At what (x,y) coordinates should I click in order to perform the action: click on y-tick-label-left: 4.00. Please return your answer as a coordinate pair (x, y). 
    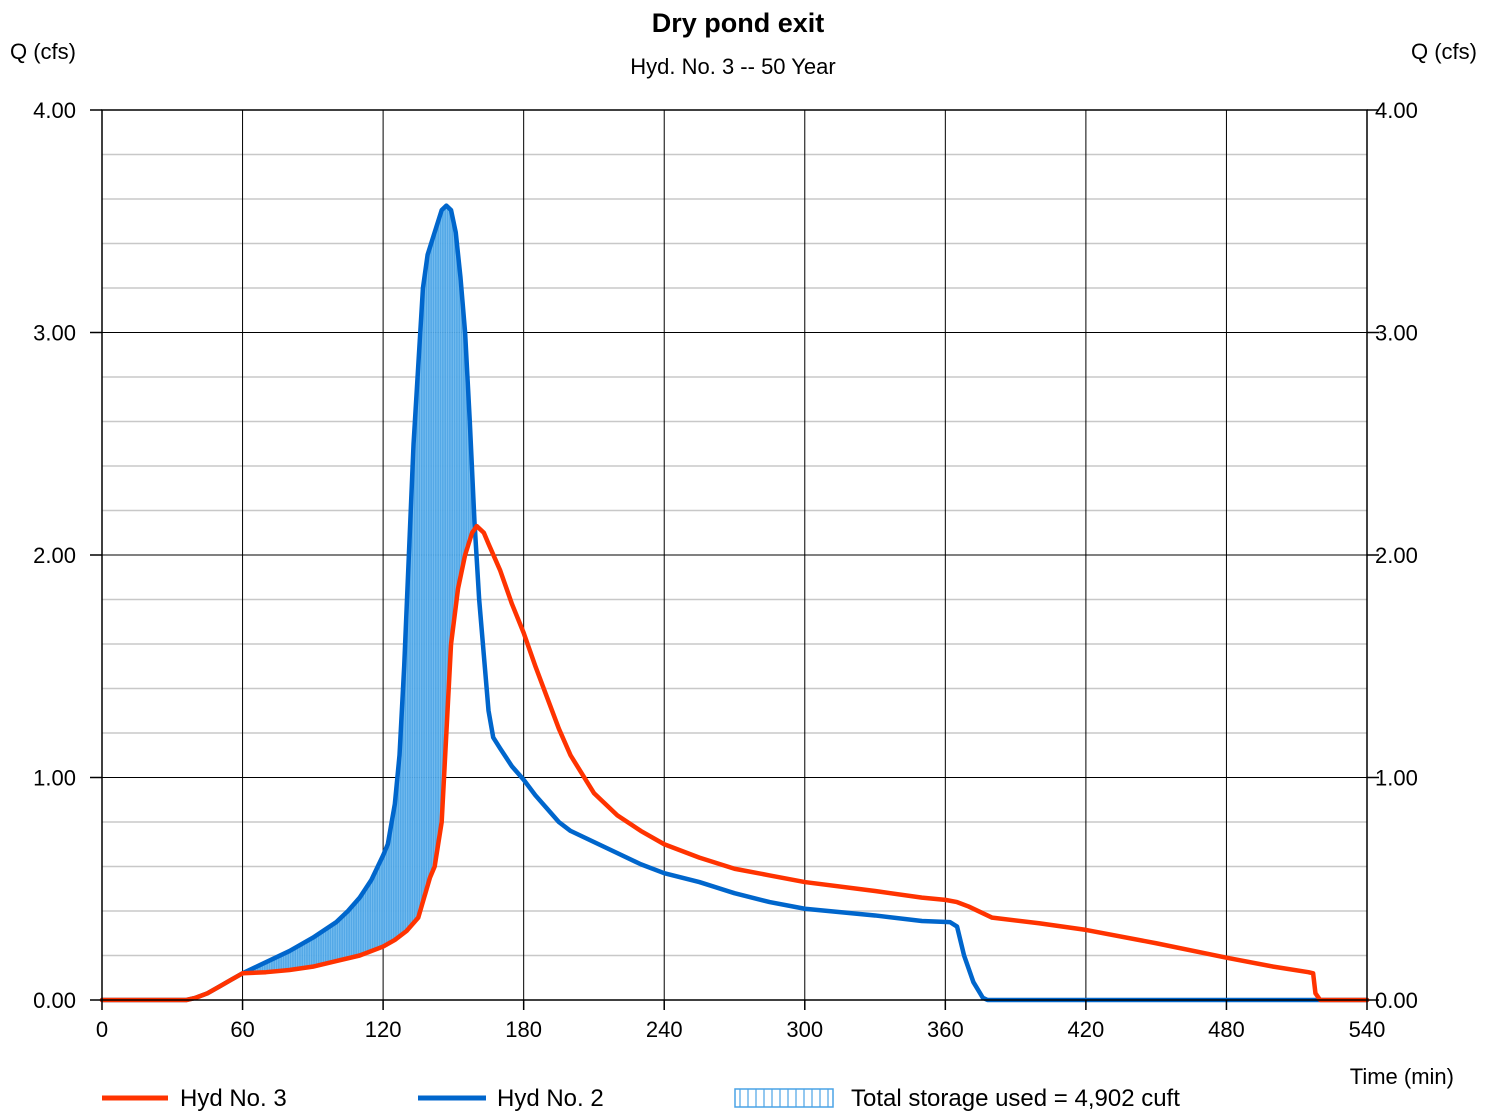
    Looking at the image, I should click on (54, 110).